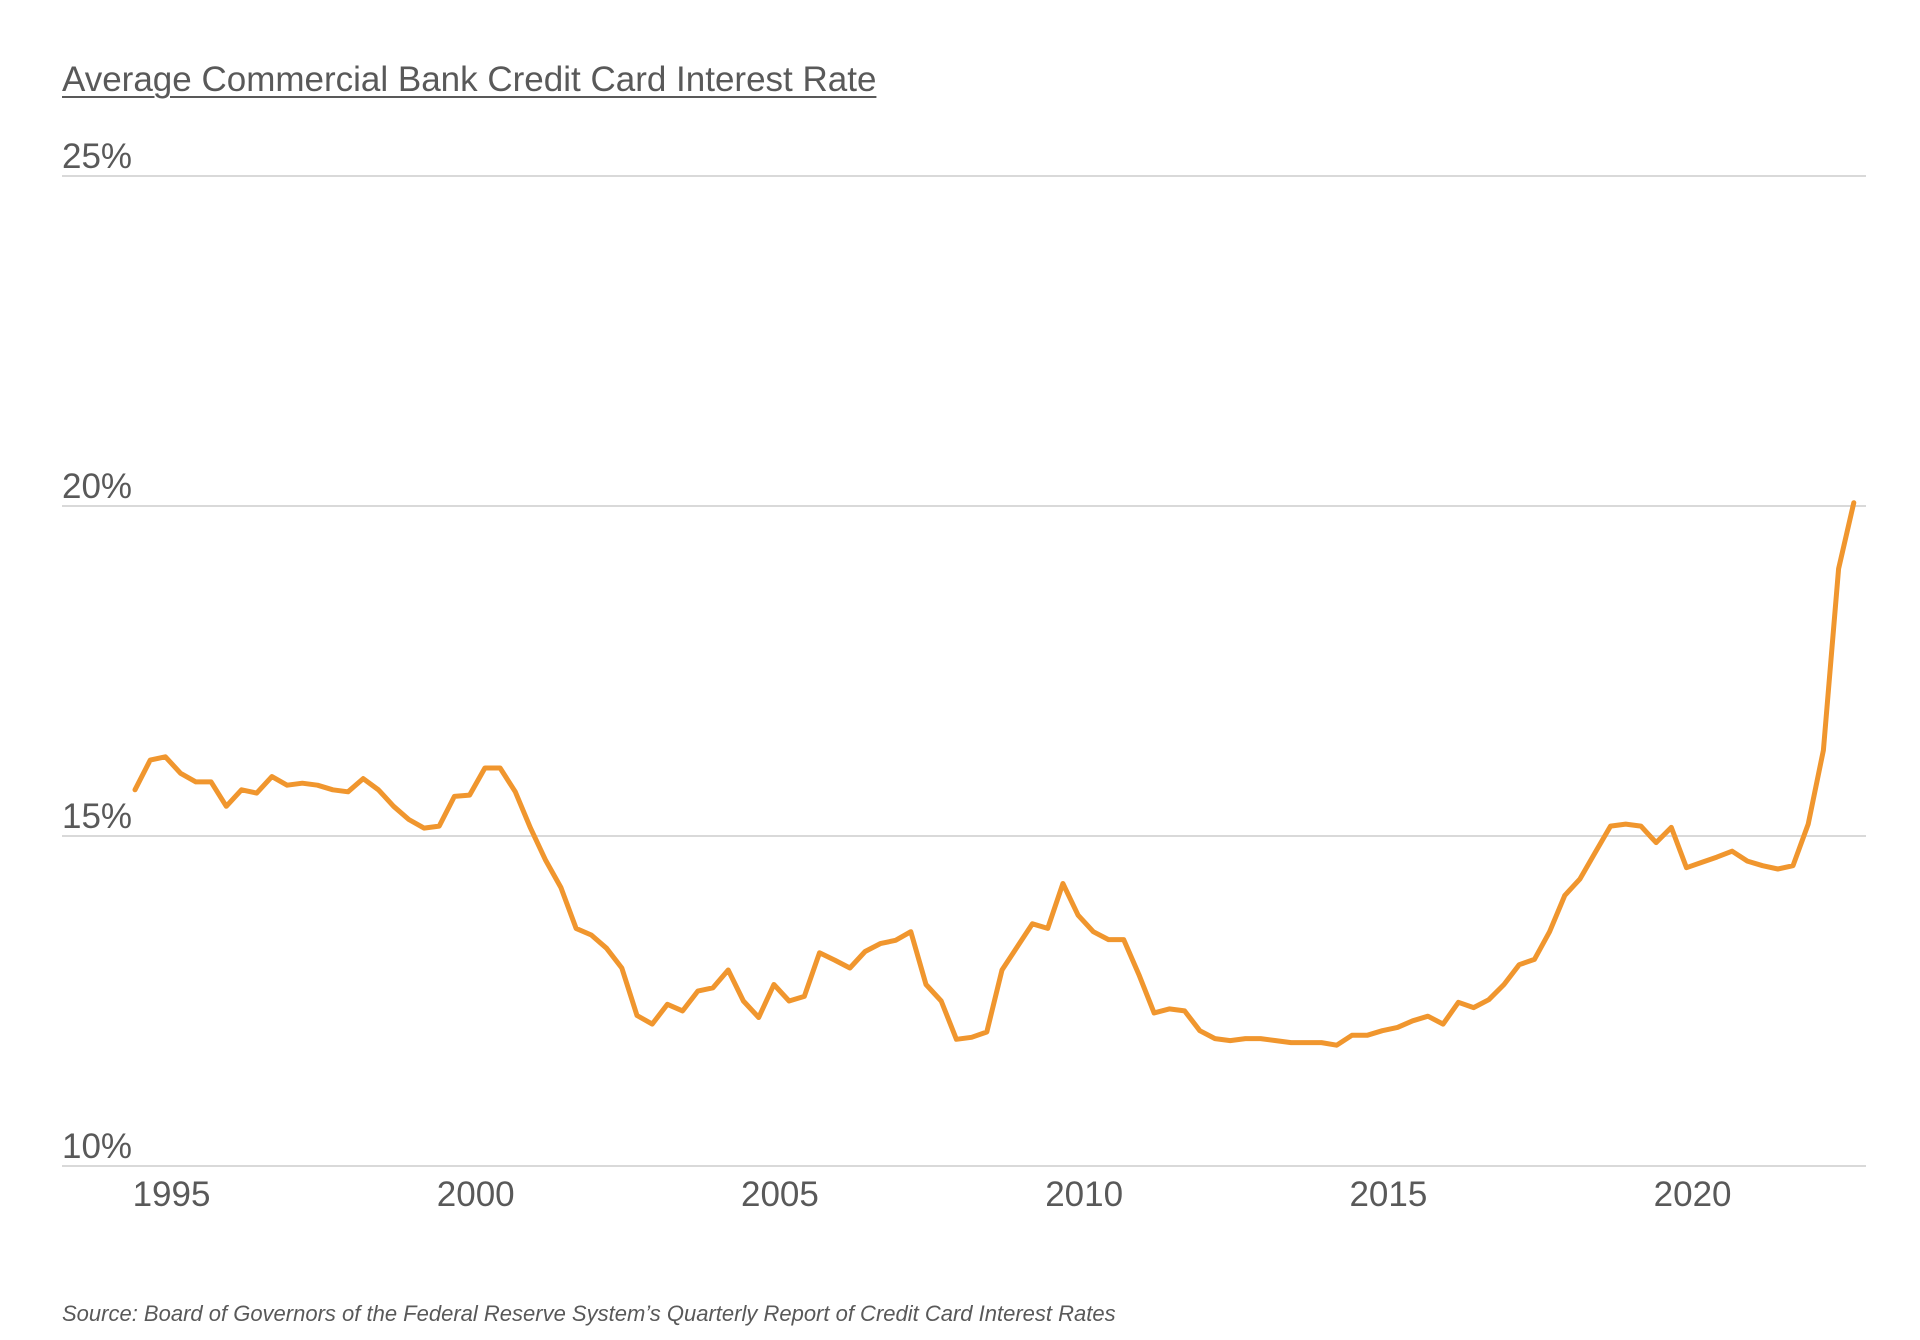 The width and height of the screenshot is (1920, 1340). I want to click on x-tick-label: 1995, so click(172, 1194).